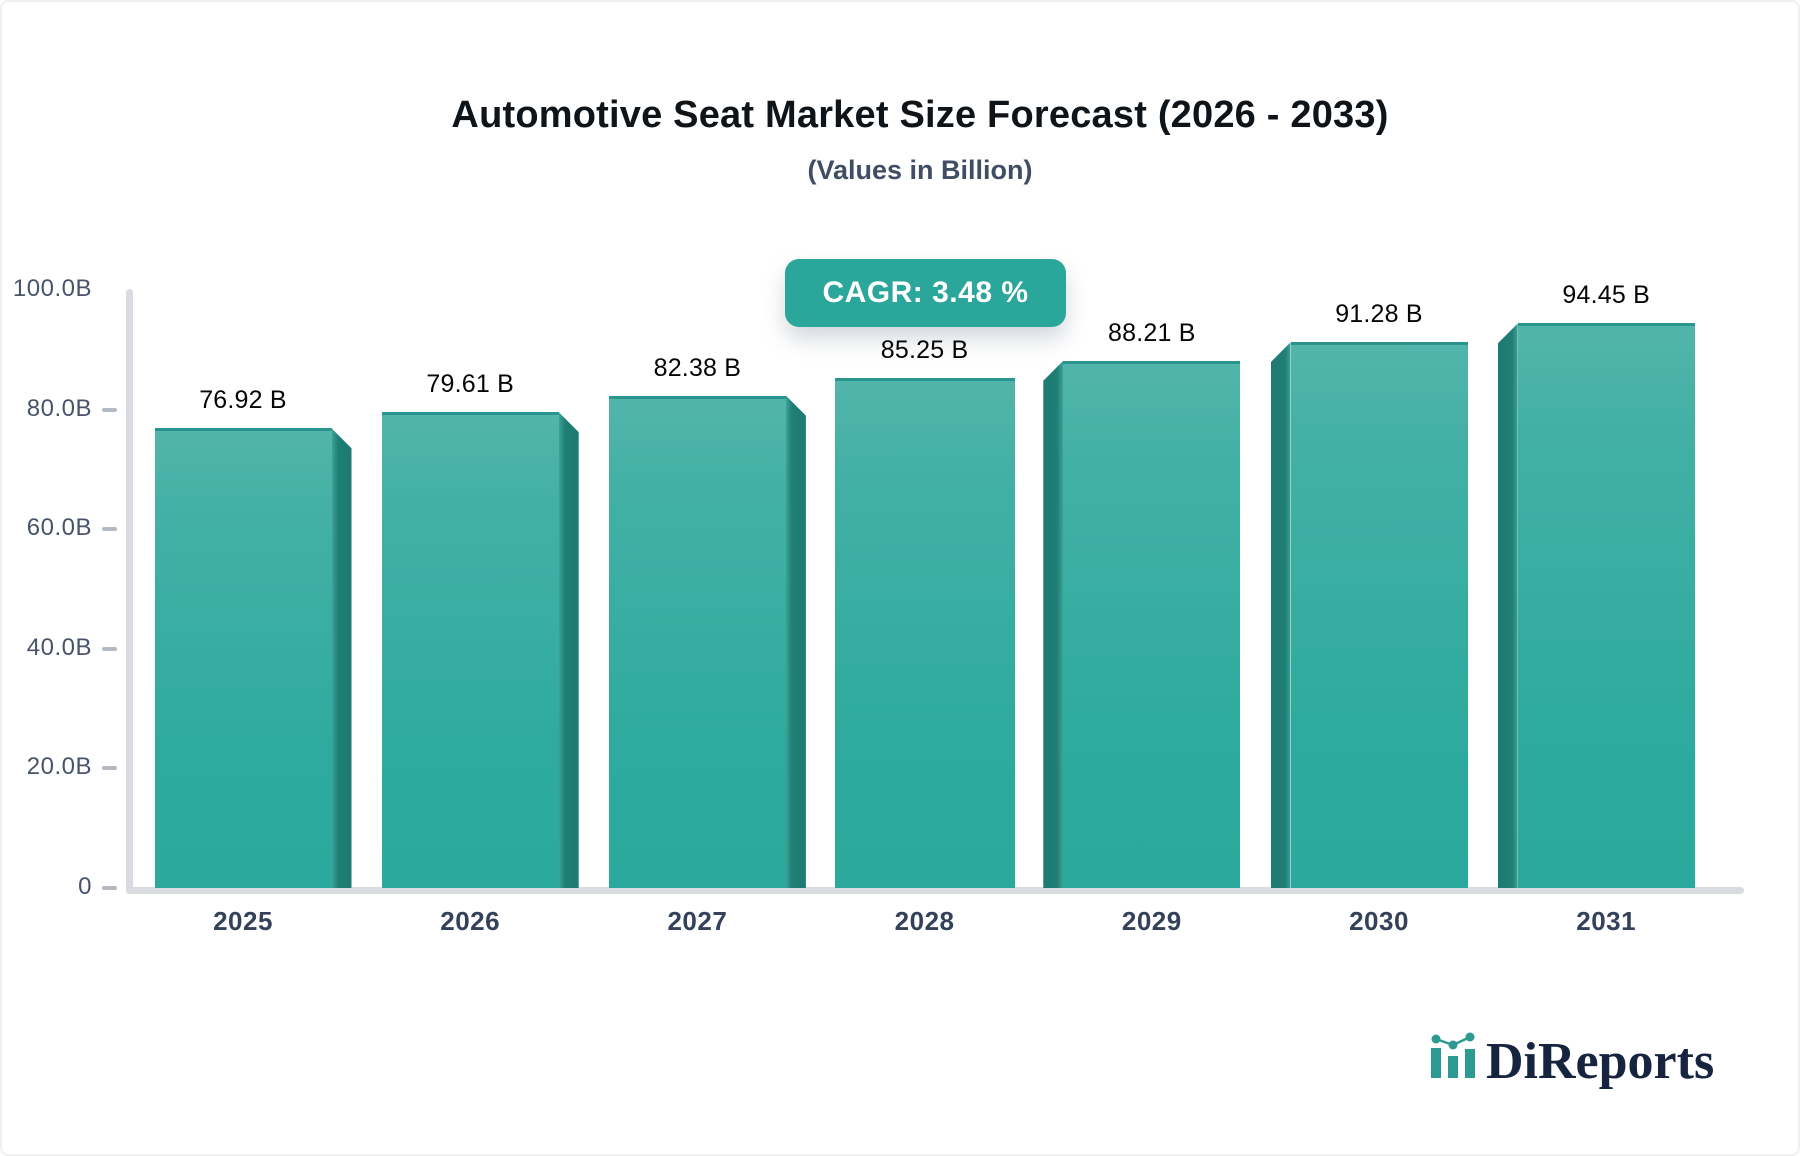 This screenshot has height=1156, width=1800. I want to click on y-axis-label: 60.0B, so click(59, 528).